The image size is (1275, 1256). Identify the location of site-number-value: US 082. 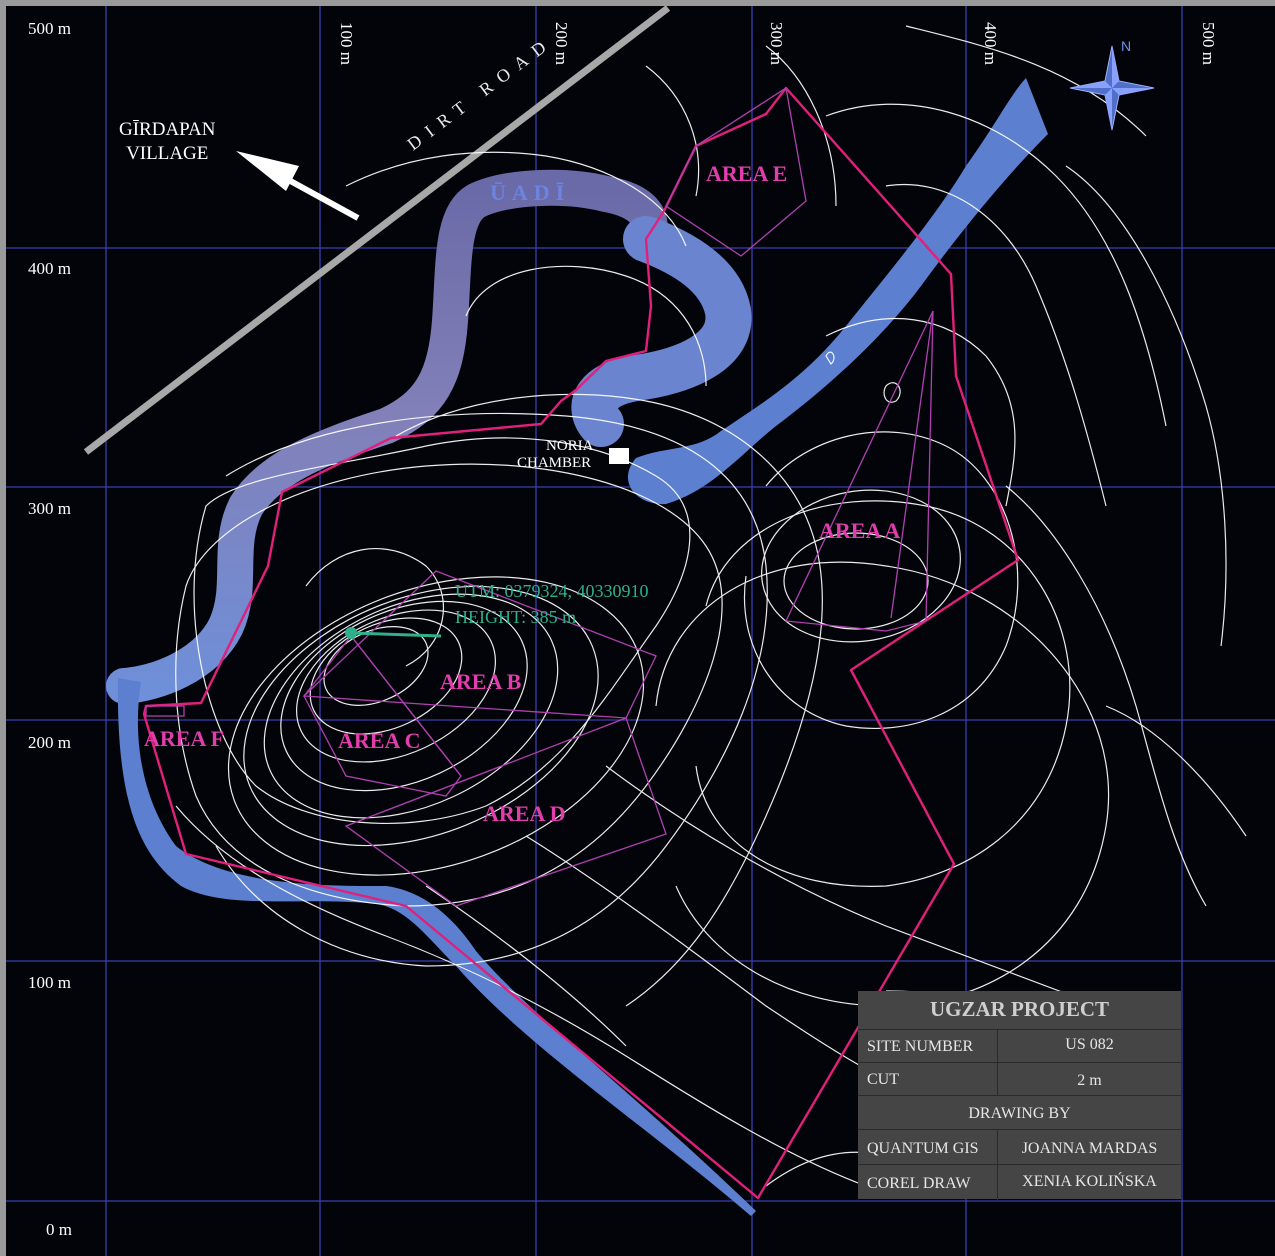
(1089, 1044).